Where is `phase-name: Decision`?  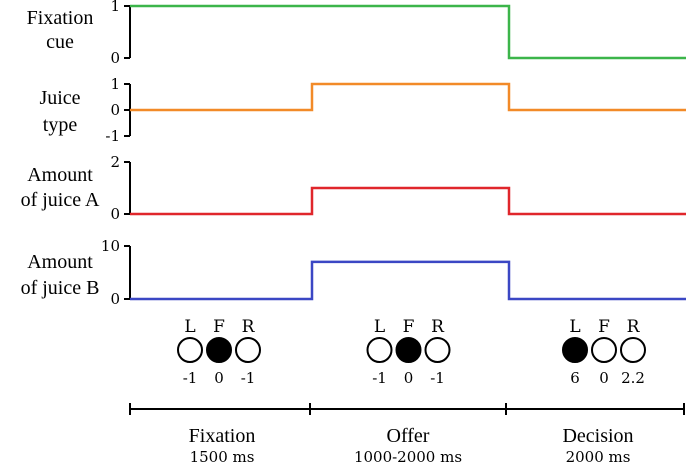
phase-name: Decision is located at coordinates (597, 436).